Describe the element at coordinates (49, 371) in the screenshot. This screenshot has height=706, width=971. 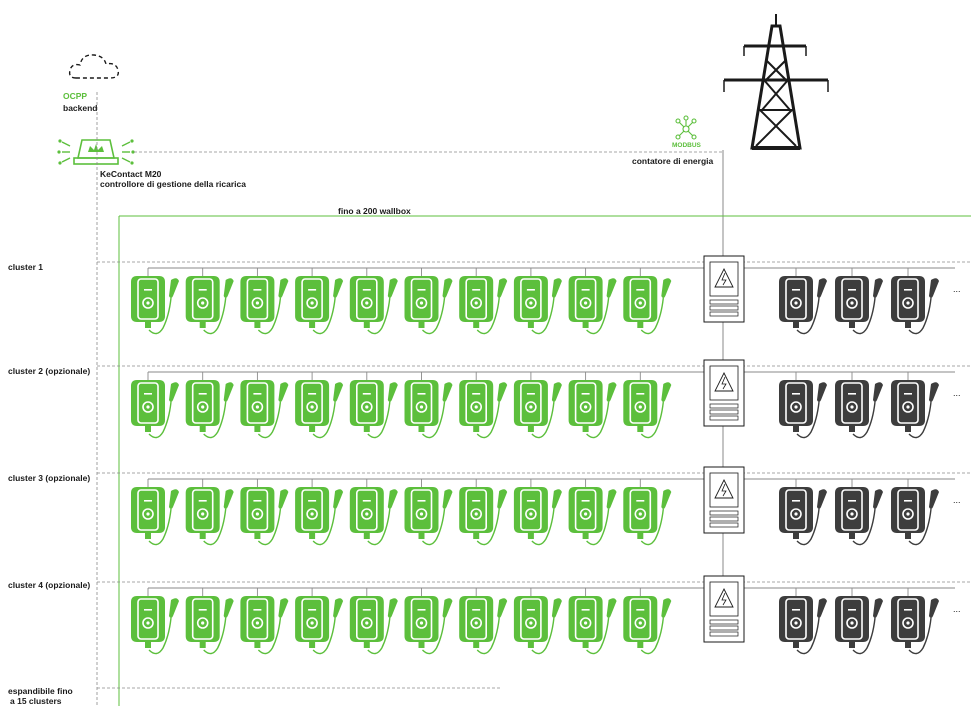
I see `cluster-label-2: cluster 2 (opzionale)` at that location.